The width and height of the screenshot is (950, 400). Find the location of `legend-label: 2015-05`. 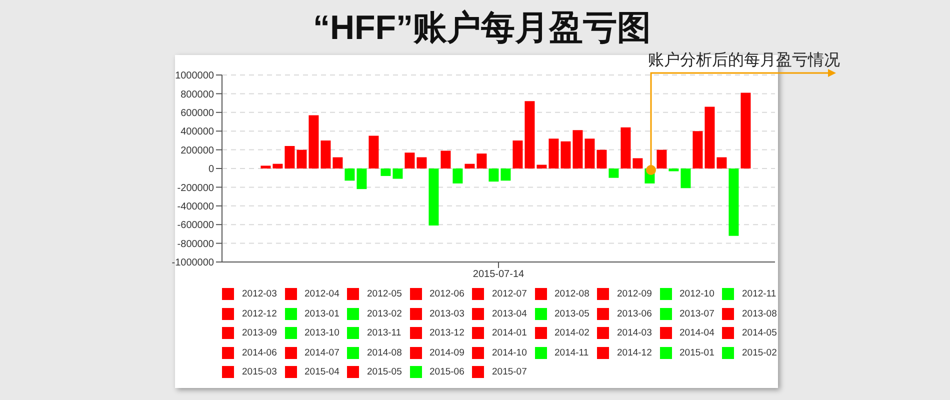

legend-label: 2015-05 is located at coordinates (384, 372).